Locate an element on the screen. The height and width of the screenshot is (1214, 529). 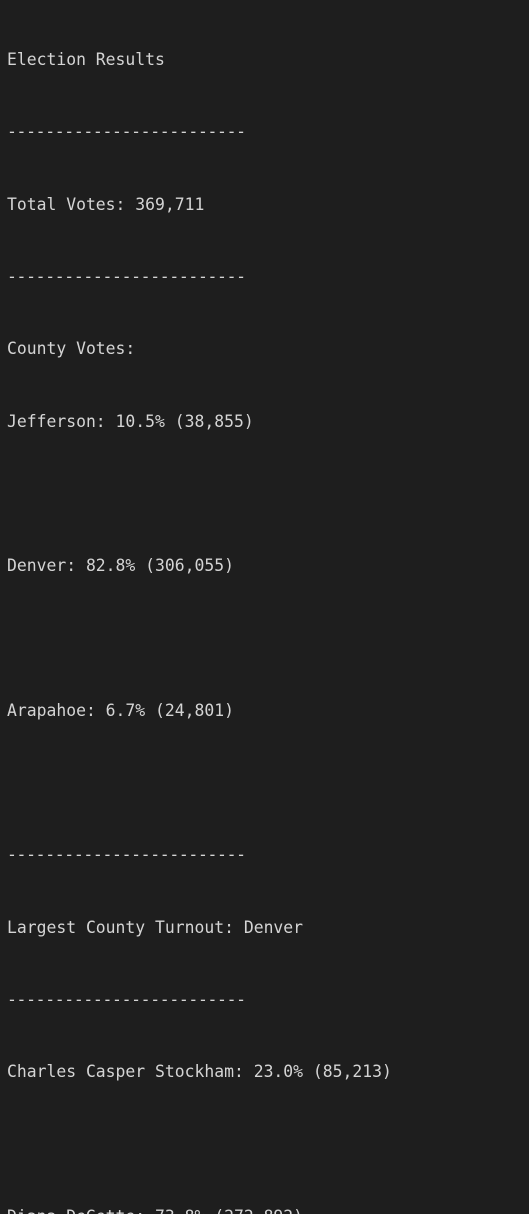
total-votes-line: Total Votes: 369,711 is located at coordinates (106, 204).